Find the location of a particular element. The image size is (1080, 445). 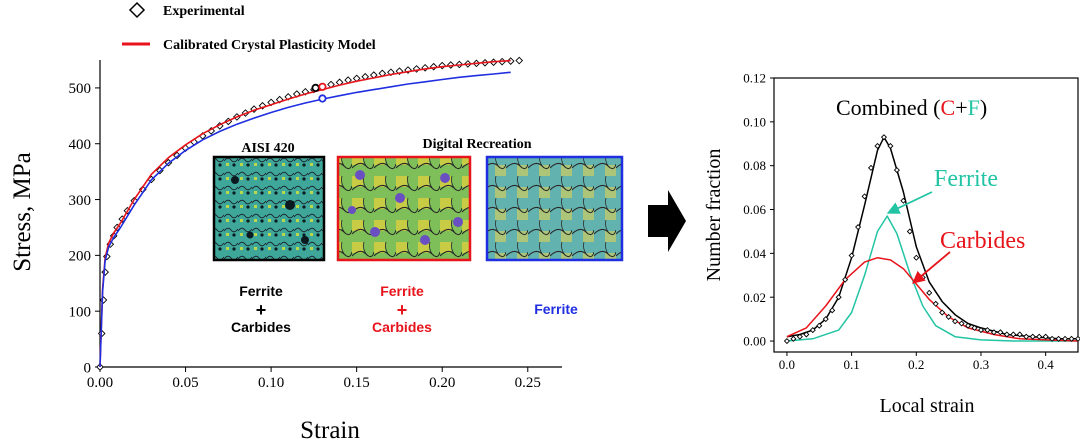

inset-panel-ferrite-model is located at coordinates (554, 208).